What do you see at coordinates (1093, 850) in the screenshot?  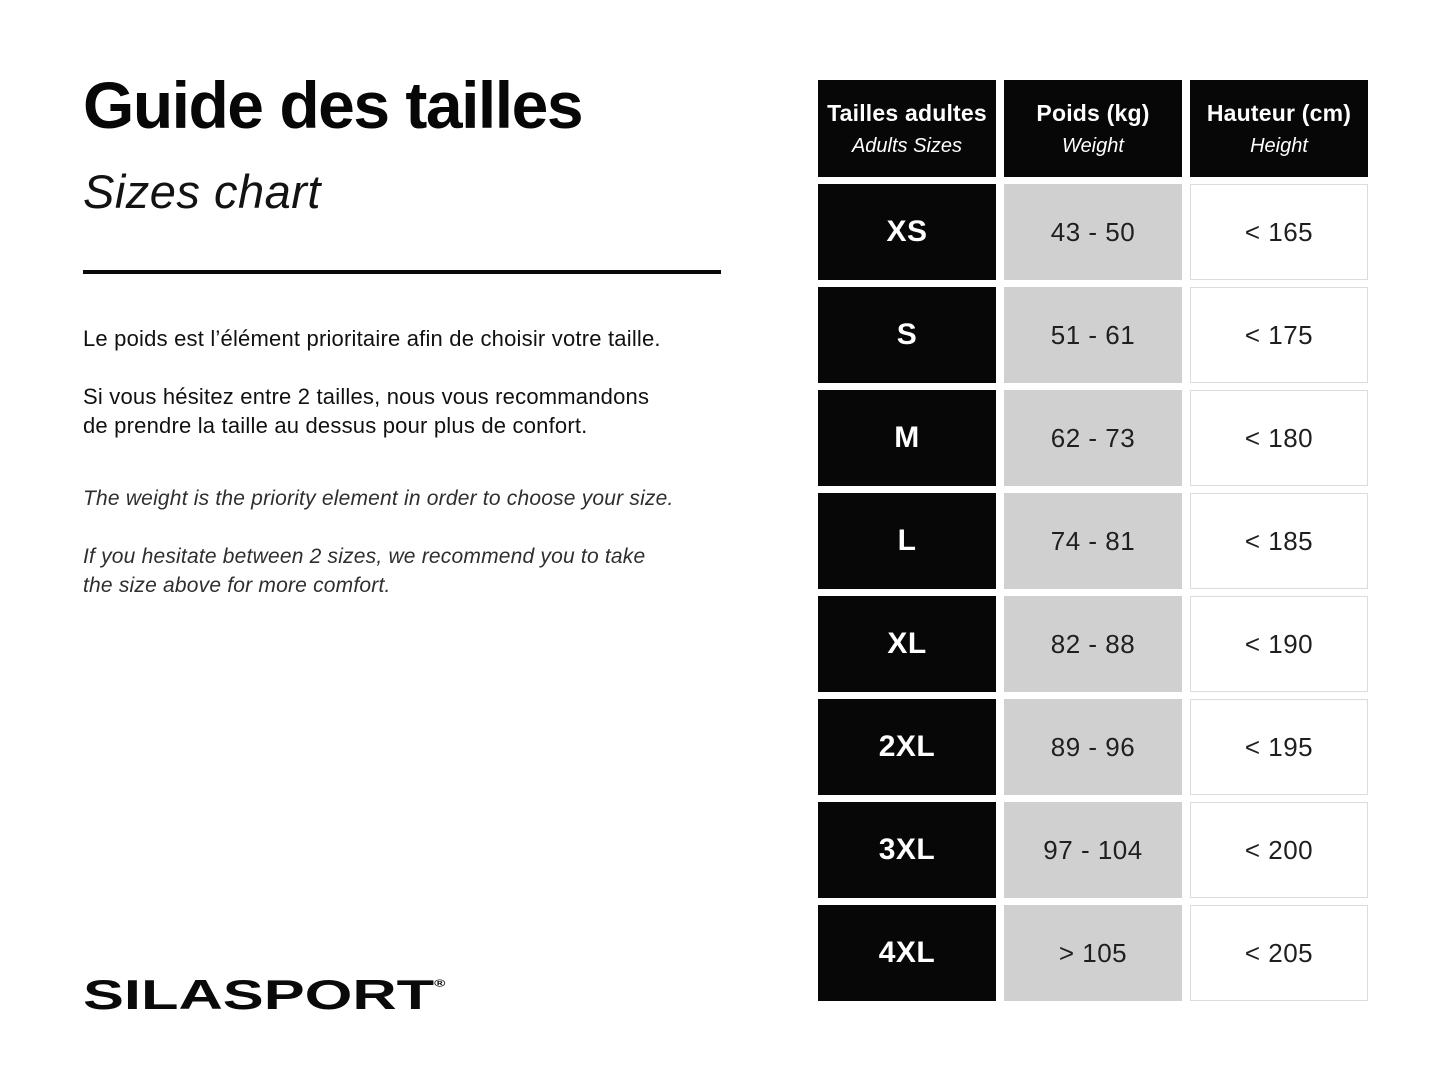 I see `weight-cell: 97 - 104` at bounding box center [1093, 850].